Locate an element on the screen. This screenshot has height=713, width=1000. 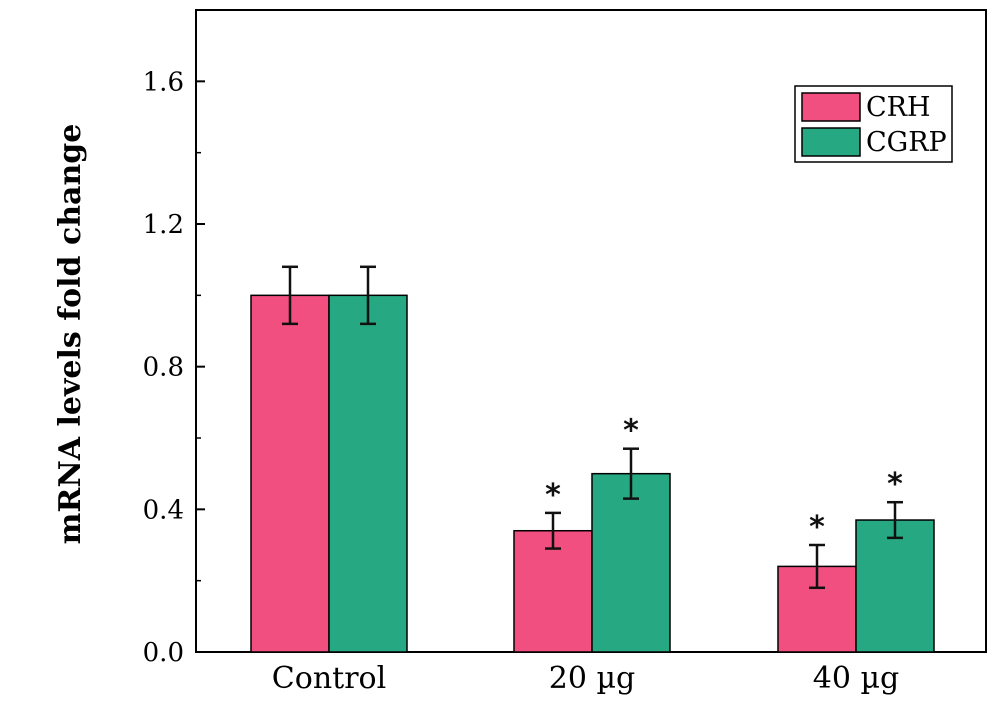
y-axis-ticks: 0.0 0.4 0.8 1.2 1.6 is located at coordinates (174, 338).